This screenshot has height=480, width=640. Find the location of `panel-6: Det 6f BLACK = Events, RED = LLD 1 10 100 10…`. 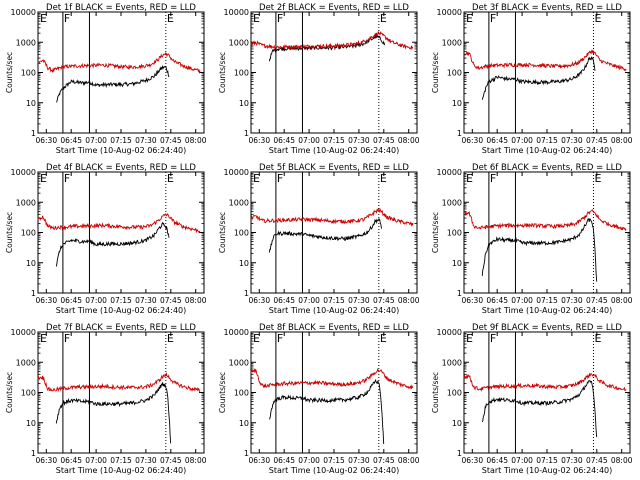

panel-6: Det 6f BLACK = Events, RED = LLD 1 10 100 10… is located at coordinates (532, 239).